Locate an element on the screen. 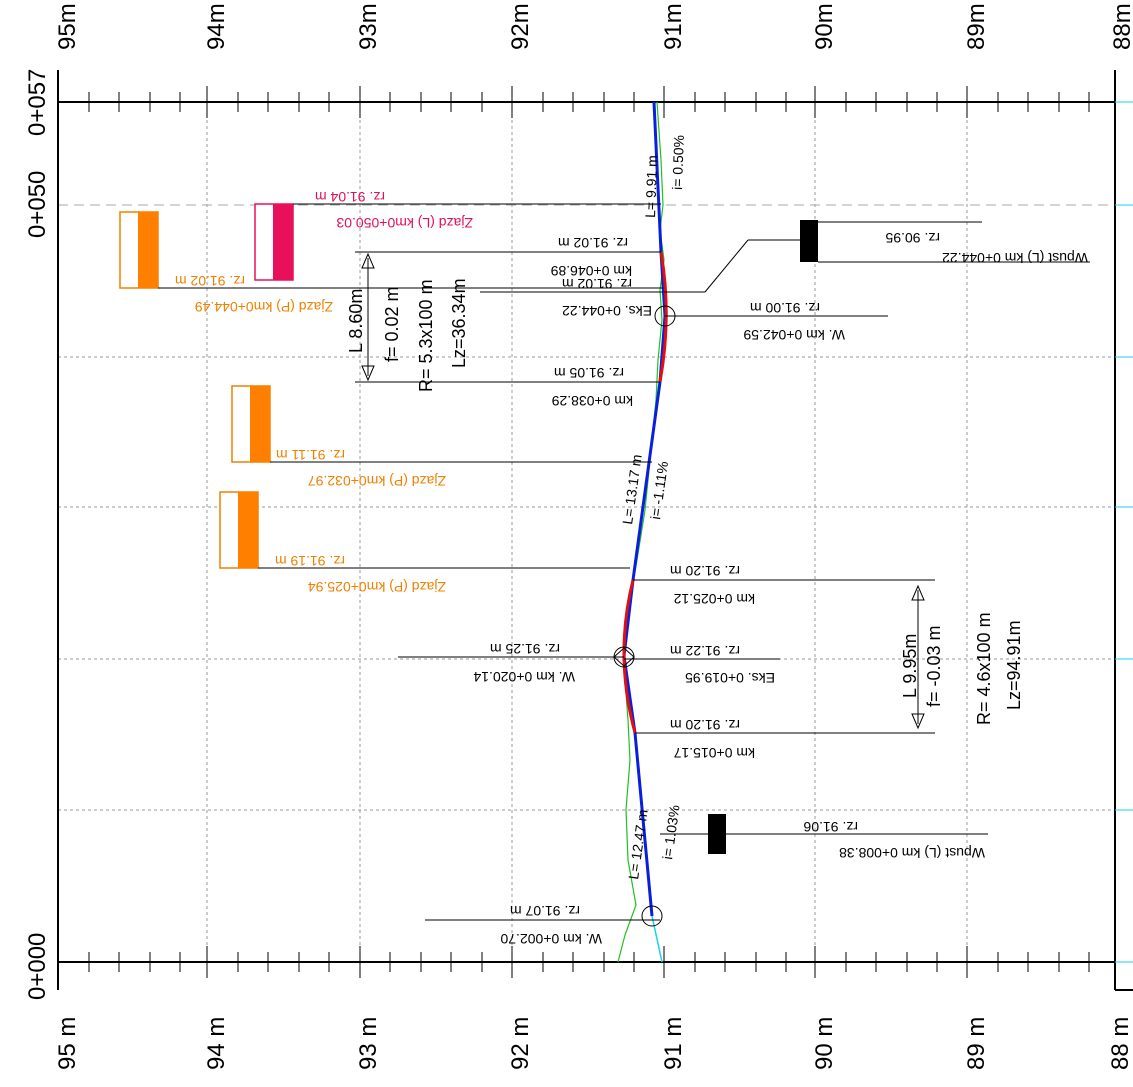  curve-2-ext-km: Eks. 0+044.22 is located at coordinates (607, 311).